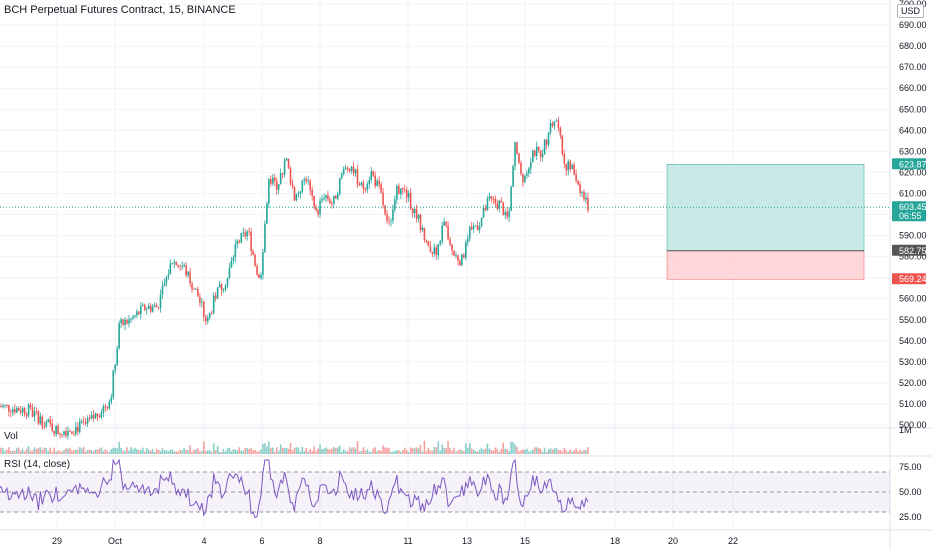  I want to click on y-tick-label: 530.00, so click(913, 362).